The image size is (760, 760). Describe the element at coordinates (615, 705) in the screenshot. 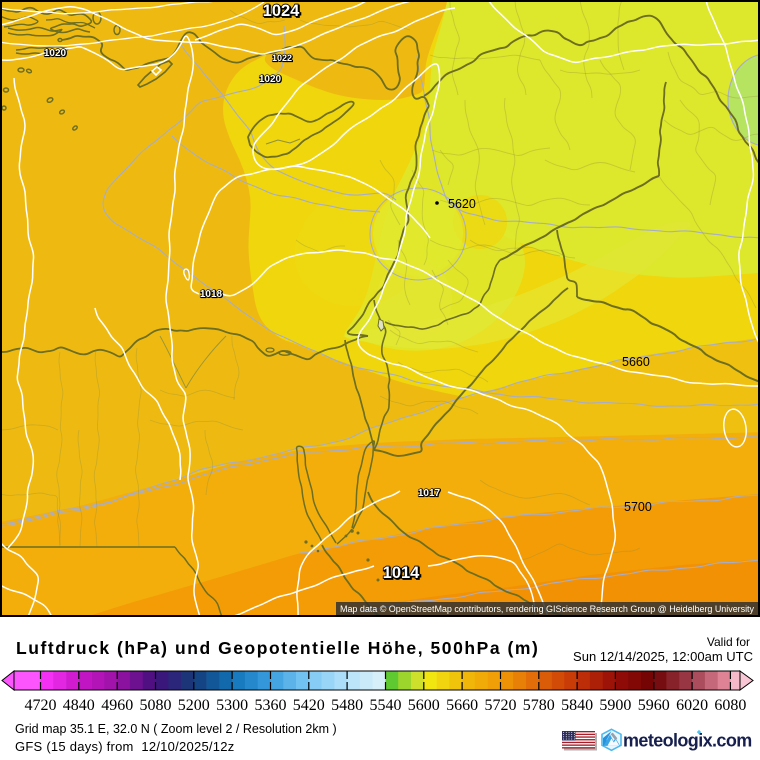

I see `svg-text: 5900` at that location.